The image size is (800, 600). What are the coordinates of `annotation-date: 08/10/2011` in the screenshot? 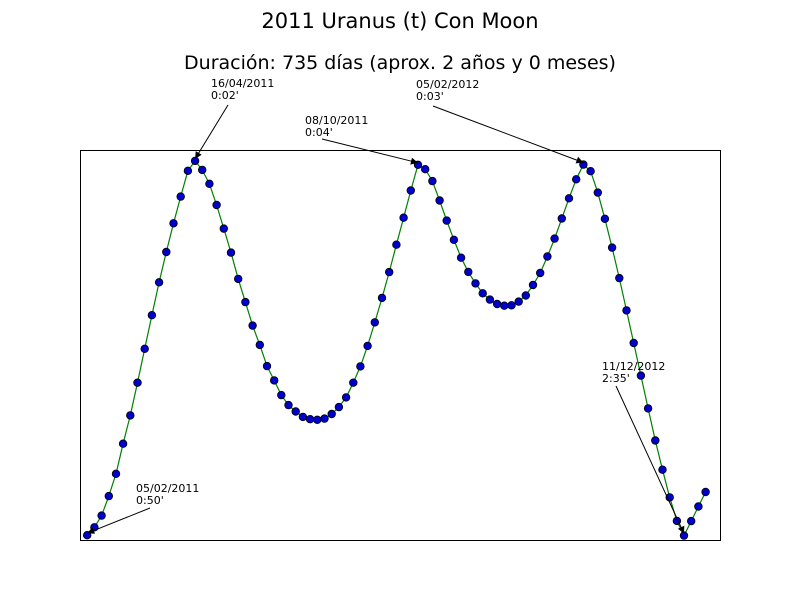 It's located at (336, 120).